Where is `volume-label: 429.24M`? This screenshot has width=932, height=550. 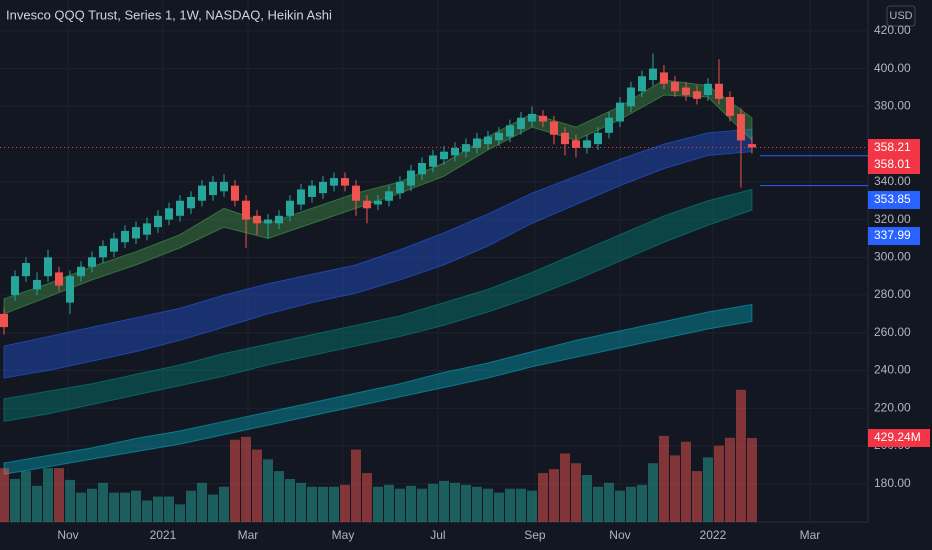 volume-label: 429.24M is located at coordinates (897, 437).